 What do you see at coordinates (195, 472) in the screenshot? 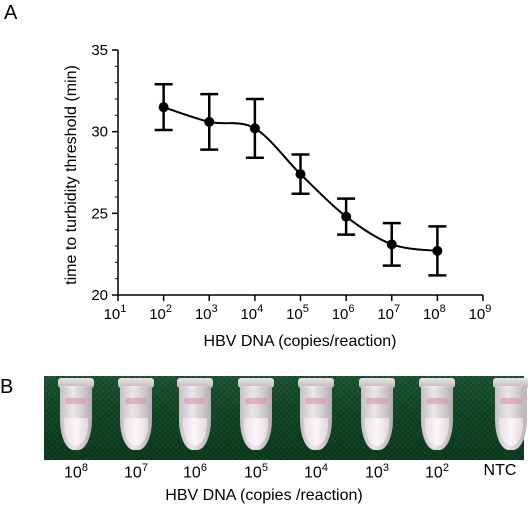
I see `tube-label: 106` at bounding box center [195, 472].